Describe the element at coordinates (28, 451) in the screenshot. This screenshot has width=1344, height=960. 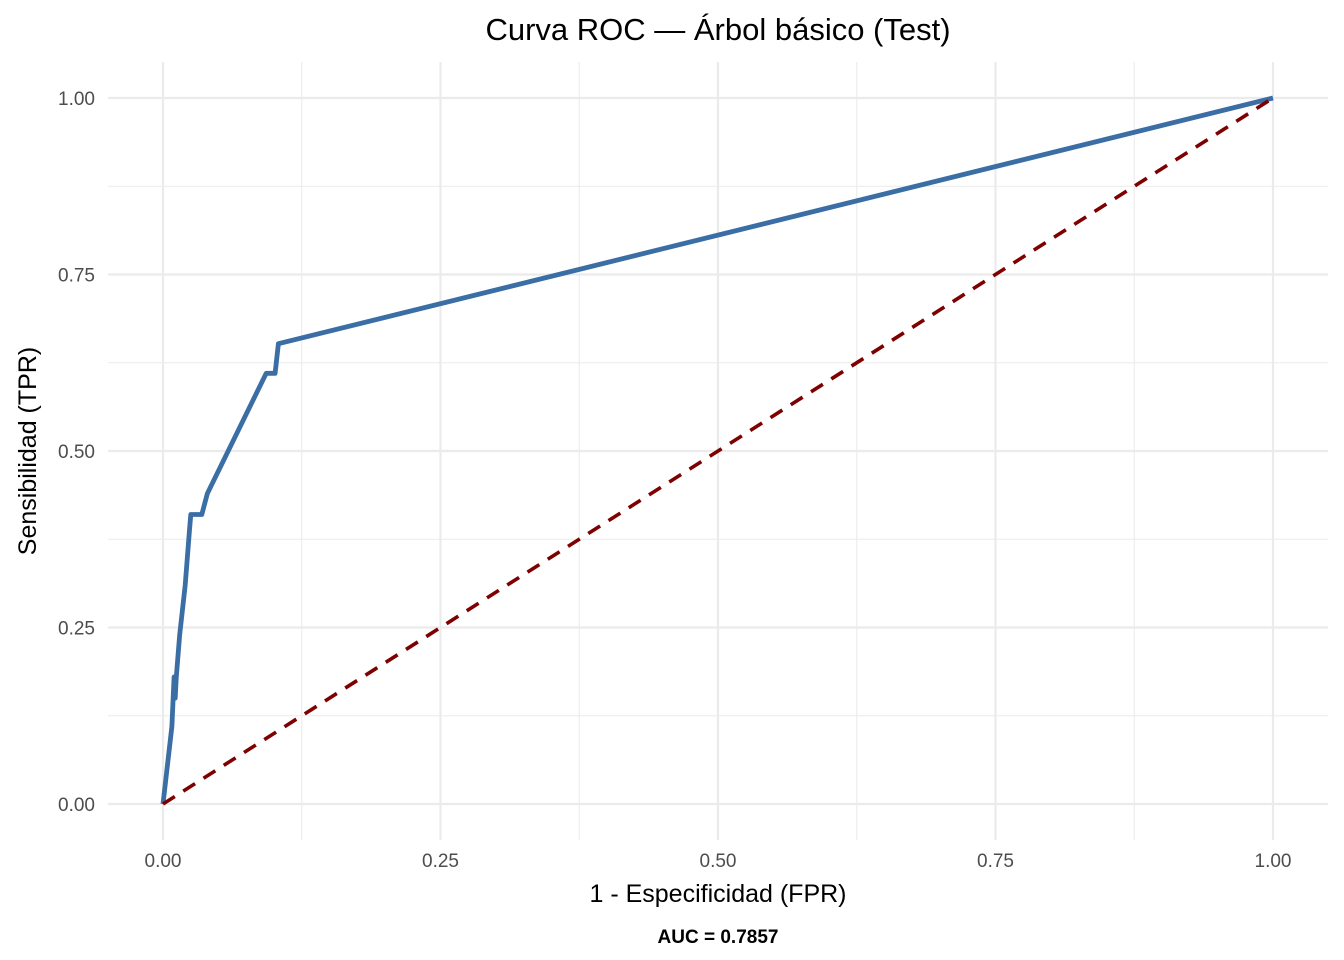
I see `y-axis-title: Sensibilidad (TPR)` at that location.